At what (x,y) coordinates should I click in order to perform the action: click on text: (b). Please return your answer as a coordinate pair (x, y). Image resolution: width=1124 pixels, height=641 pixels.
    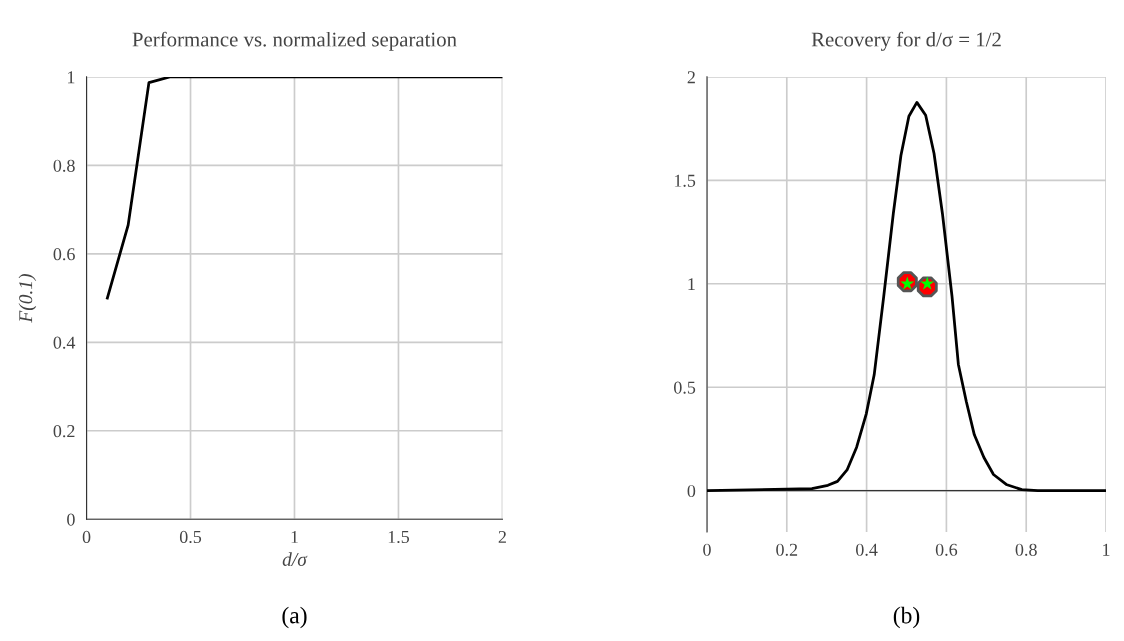
    Looking at the image, I should click on (906, 617).